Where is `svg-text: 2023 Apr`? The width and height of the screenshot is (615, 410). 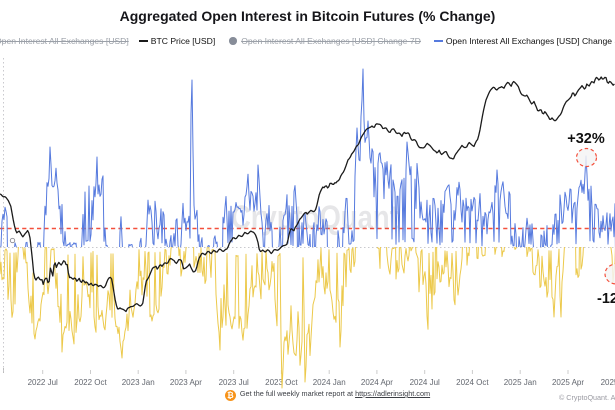 svg-text: 2023 Apr is located at coordinates (186, 382).